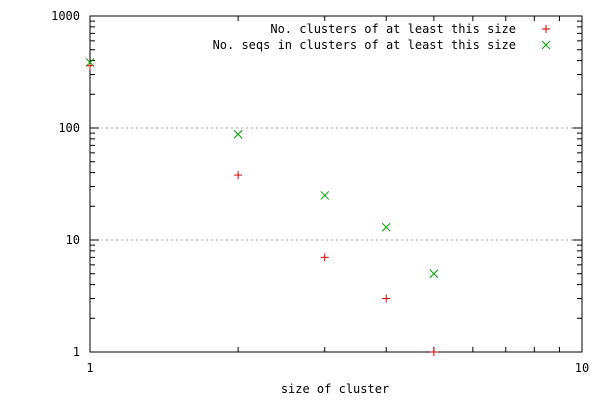  What do you see at coordinates (335, 389) in the screenshot?
I see `x-axis-label: size of cluster` at bounding box center [335, 389].